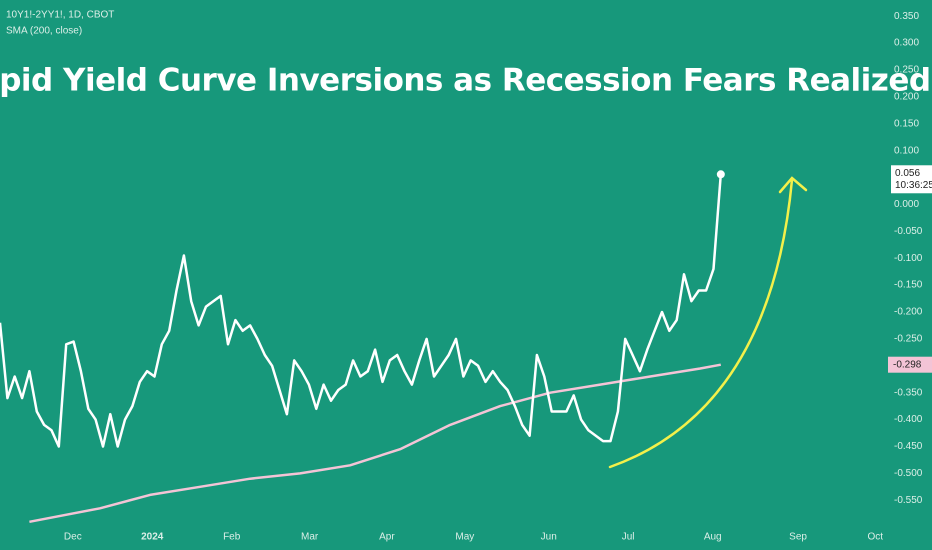 The width and height of the screenshot is (932, 550). Describe the element at coordinates (907, 173) in the screenshot. I see `price-label: 0.056` at that location.